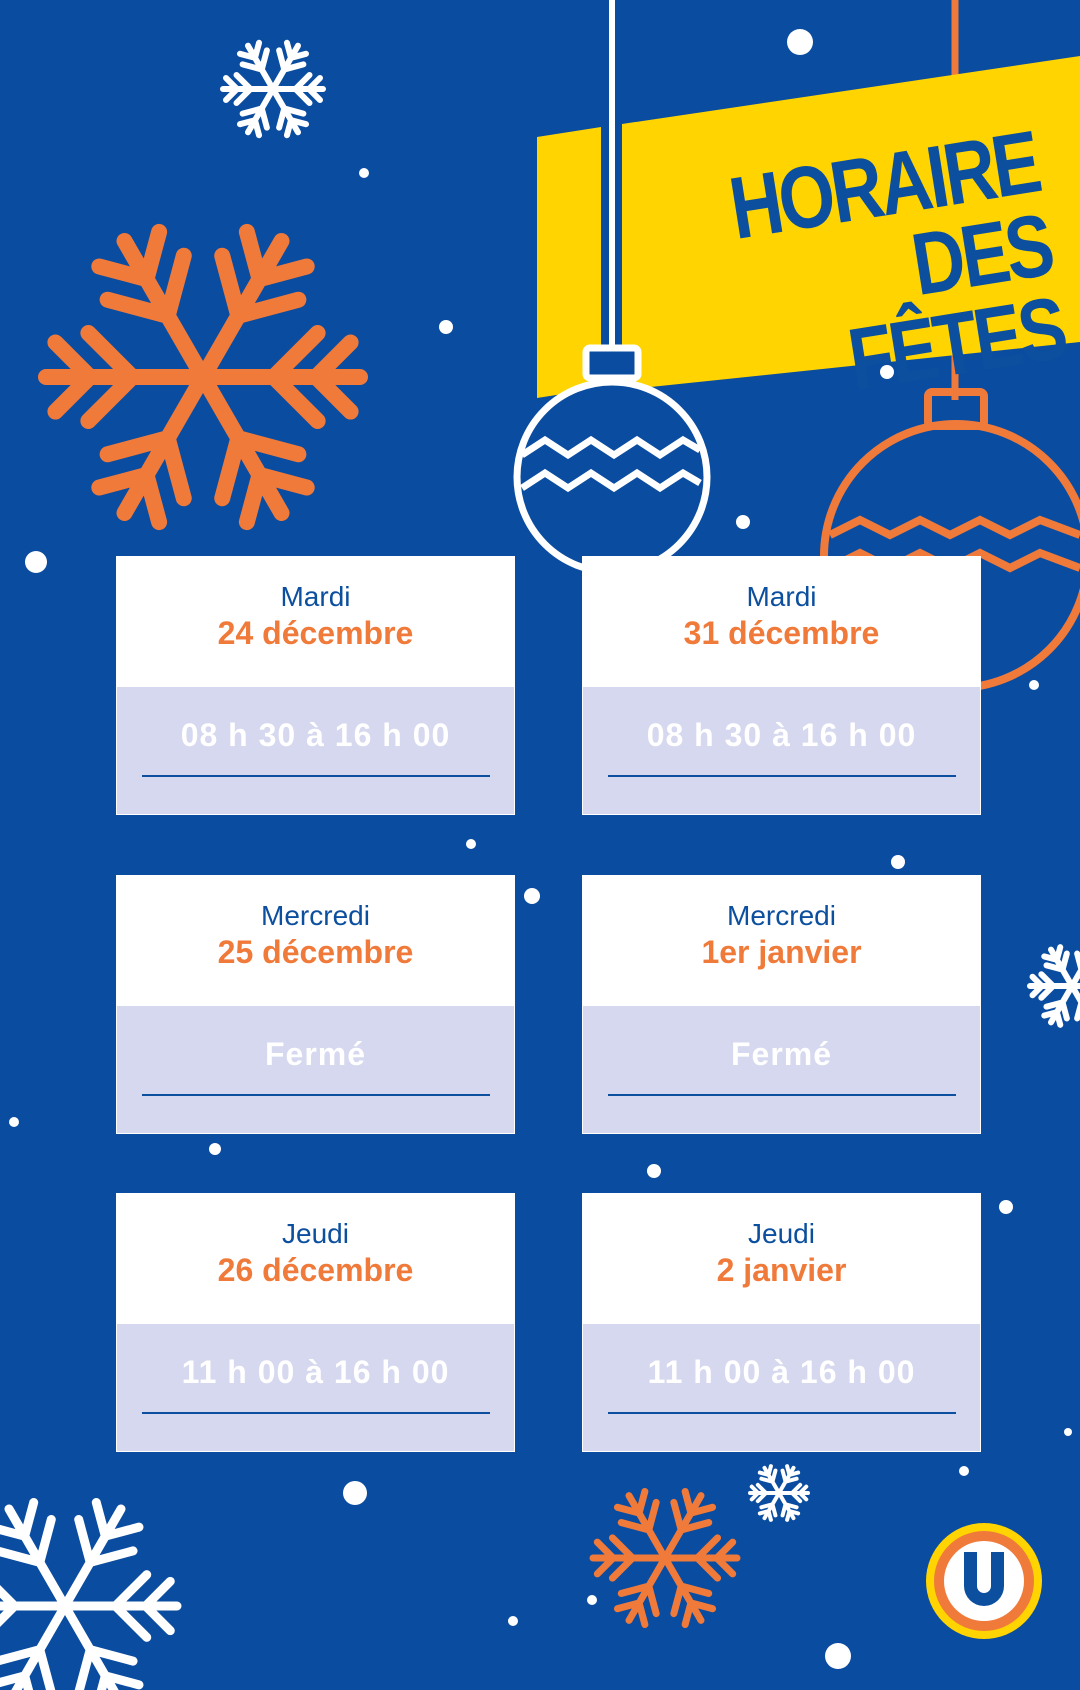 The width and height of the screenshot is (1080, 1690). I want to click on schedule-card: Mercredi 25 décembre Fermé, so click(315, 1004).